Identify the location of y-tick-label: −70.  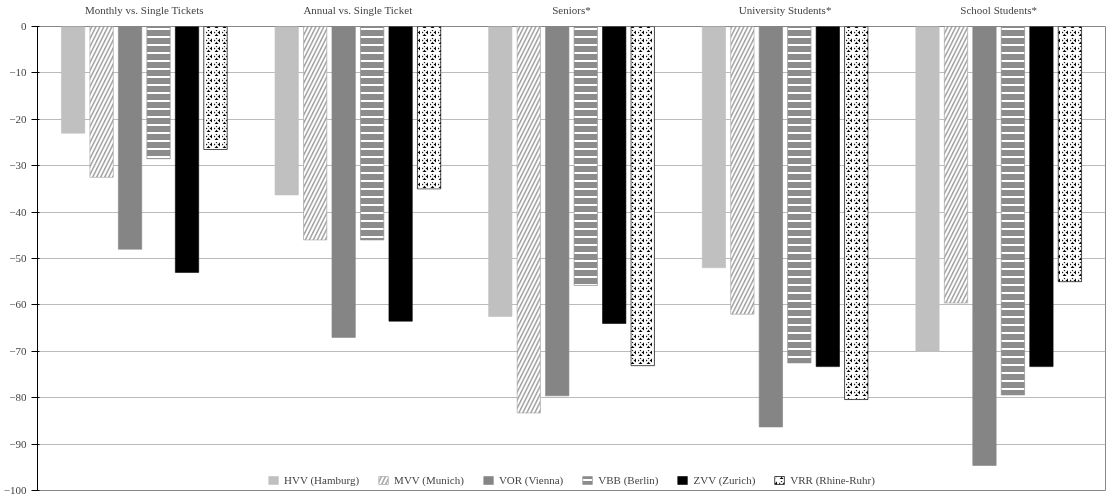
(18, 350).